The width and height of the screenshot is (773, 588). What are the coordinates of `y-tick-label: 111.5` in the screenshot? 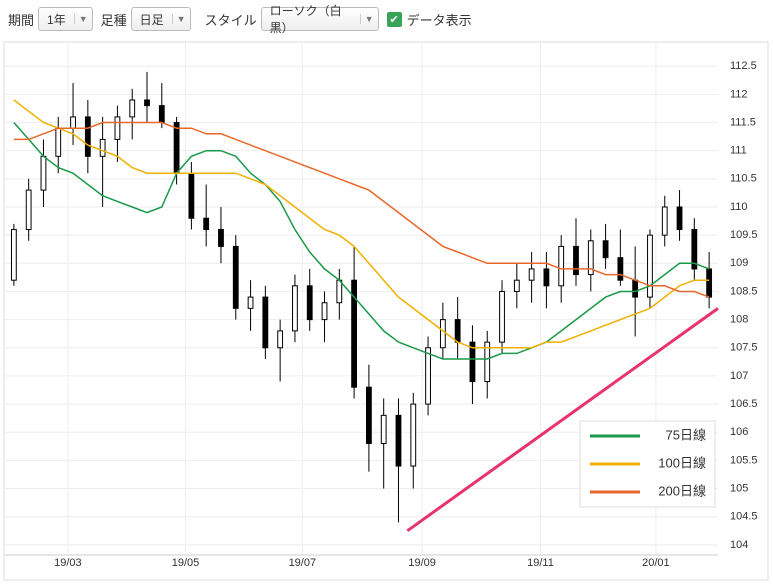 It's located at (743, 122).